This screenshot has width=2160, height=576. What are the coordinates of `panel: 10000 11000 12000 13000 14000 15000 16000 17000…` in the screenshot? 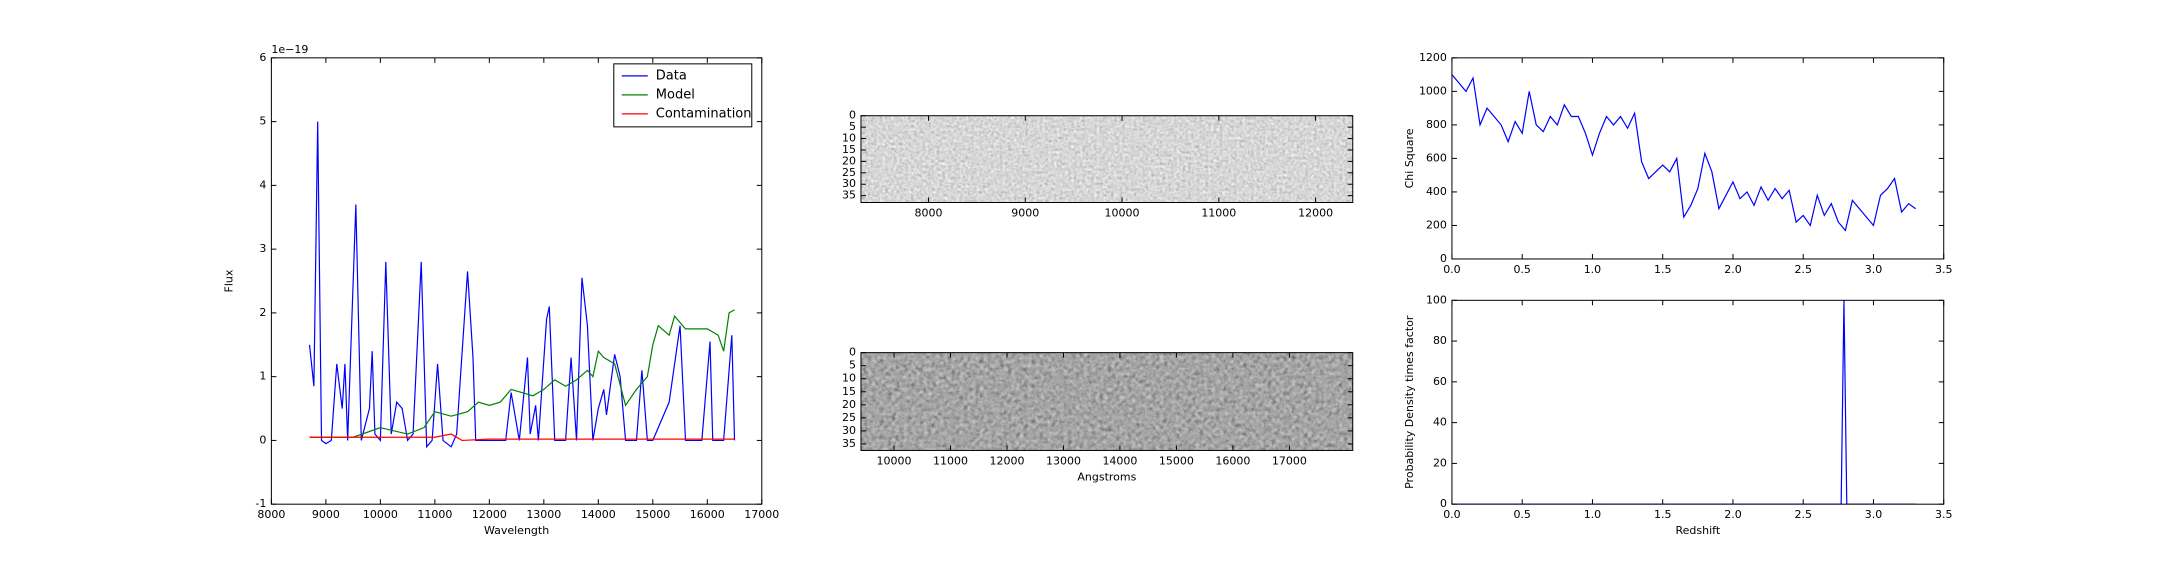 It's located at (1098, 414).